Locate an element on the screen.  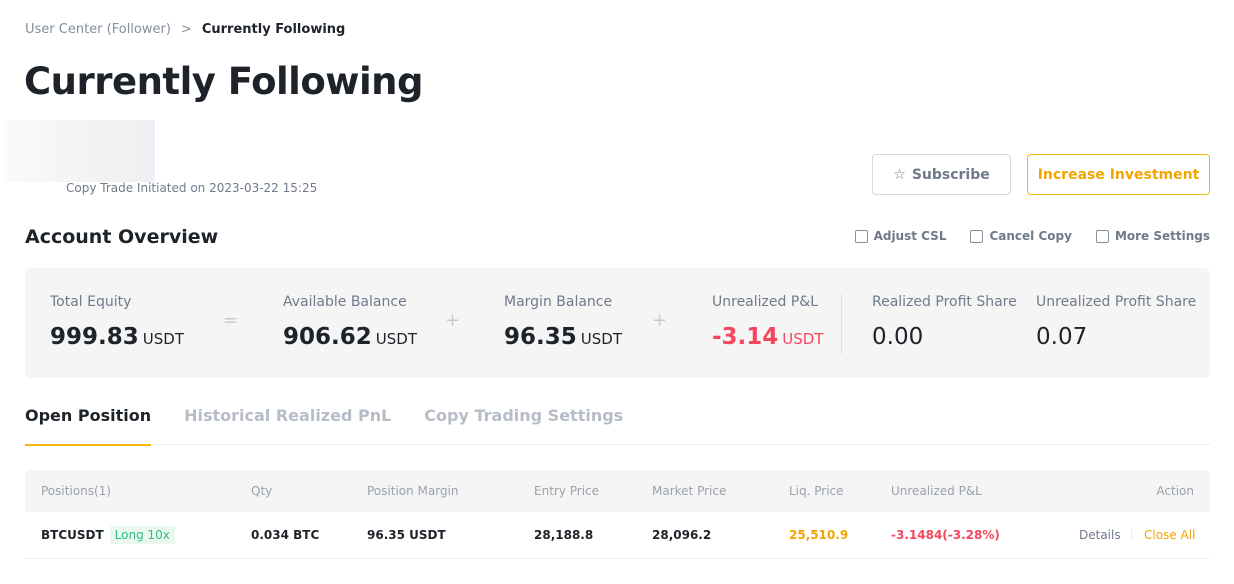
breadcrumb-current: Currently Following is located at coordinates (273, 29).